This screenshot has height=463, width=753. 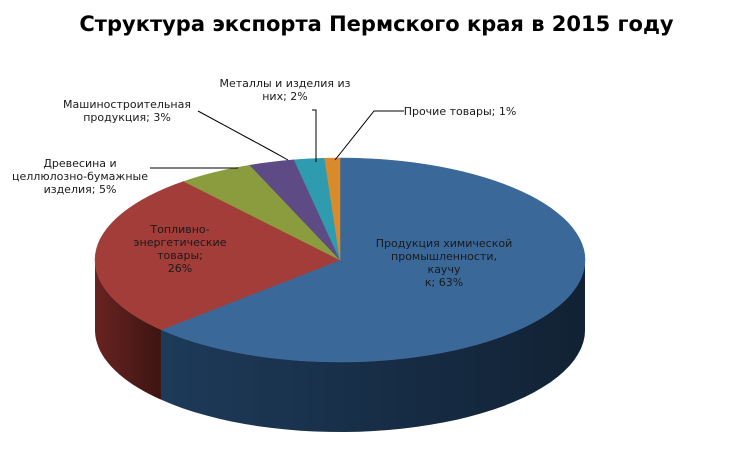 What do you see at coordinates (285, 96) in the screenshot?
I see `slice-label-line: них; 2%` at bounding box center [285, 96].